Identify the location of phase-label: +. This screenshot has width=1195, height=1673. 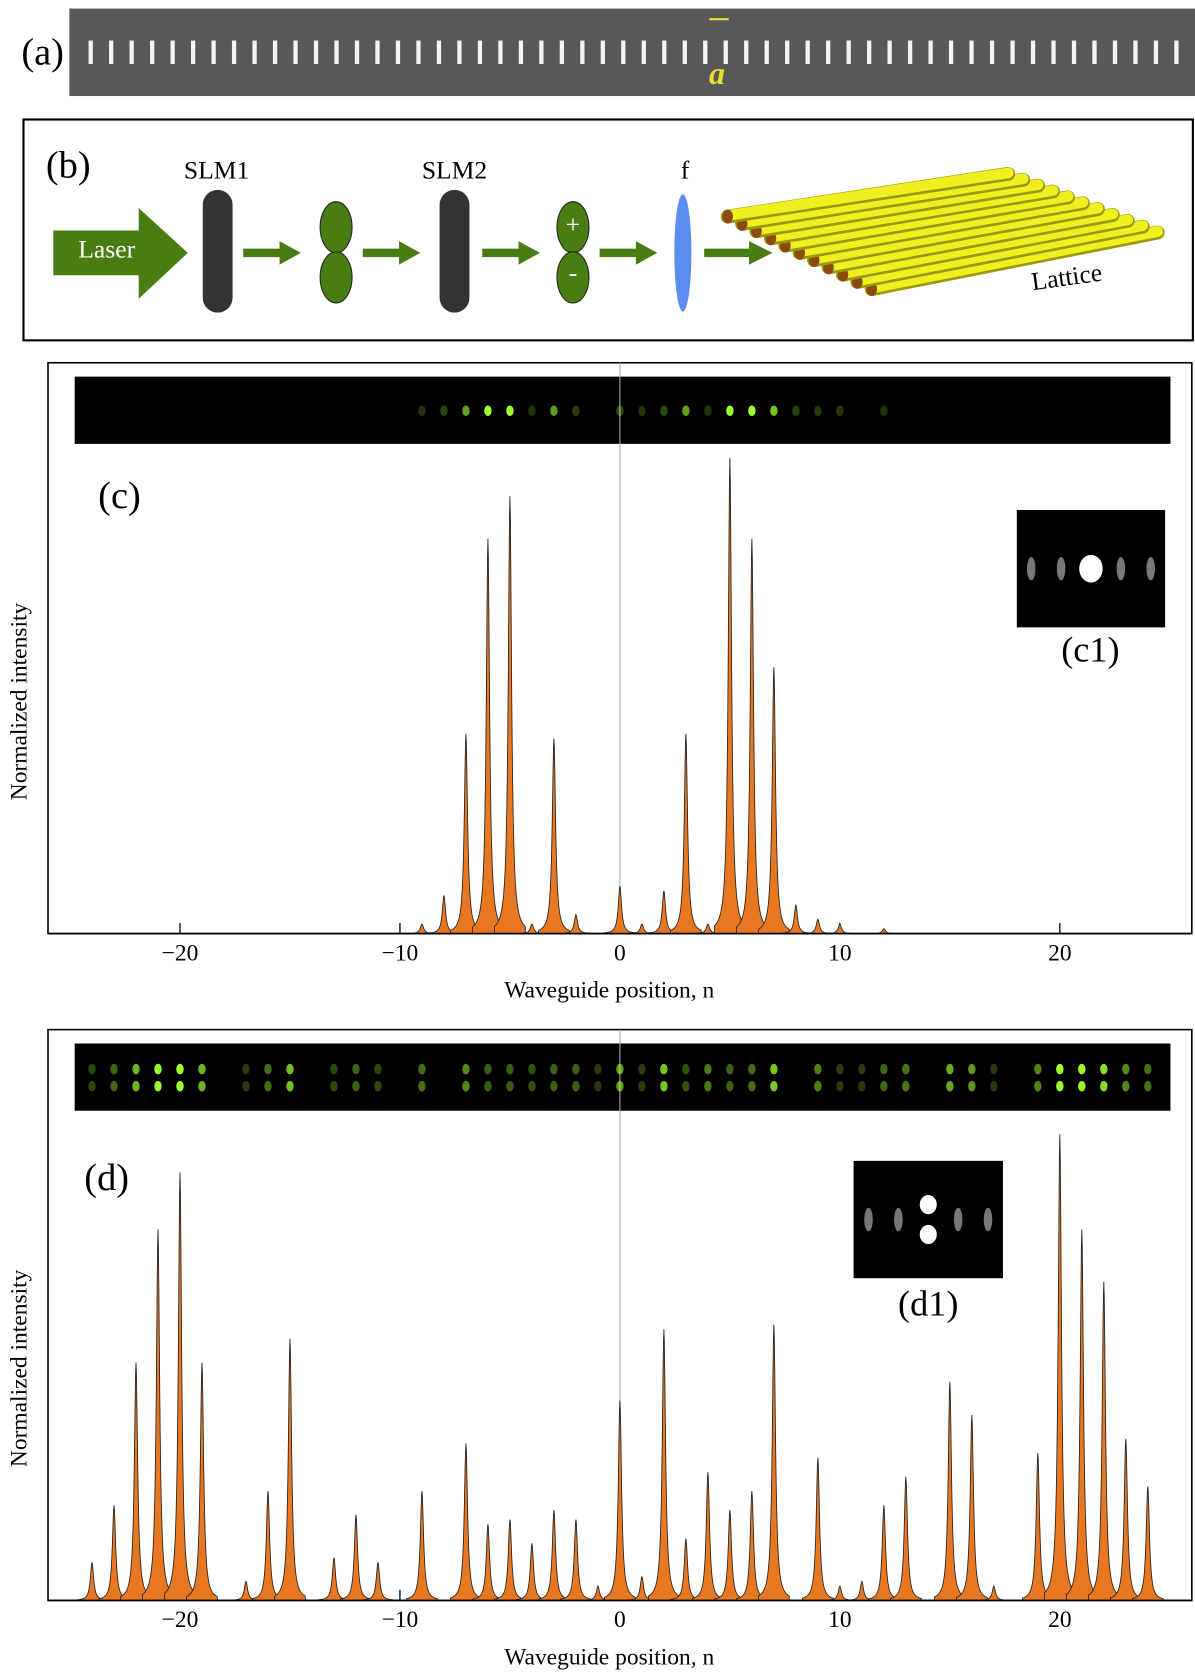
(573, 224).